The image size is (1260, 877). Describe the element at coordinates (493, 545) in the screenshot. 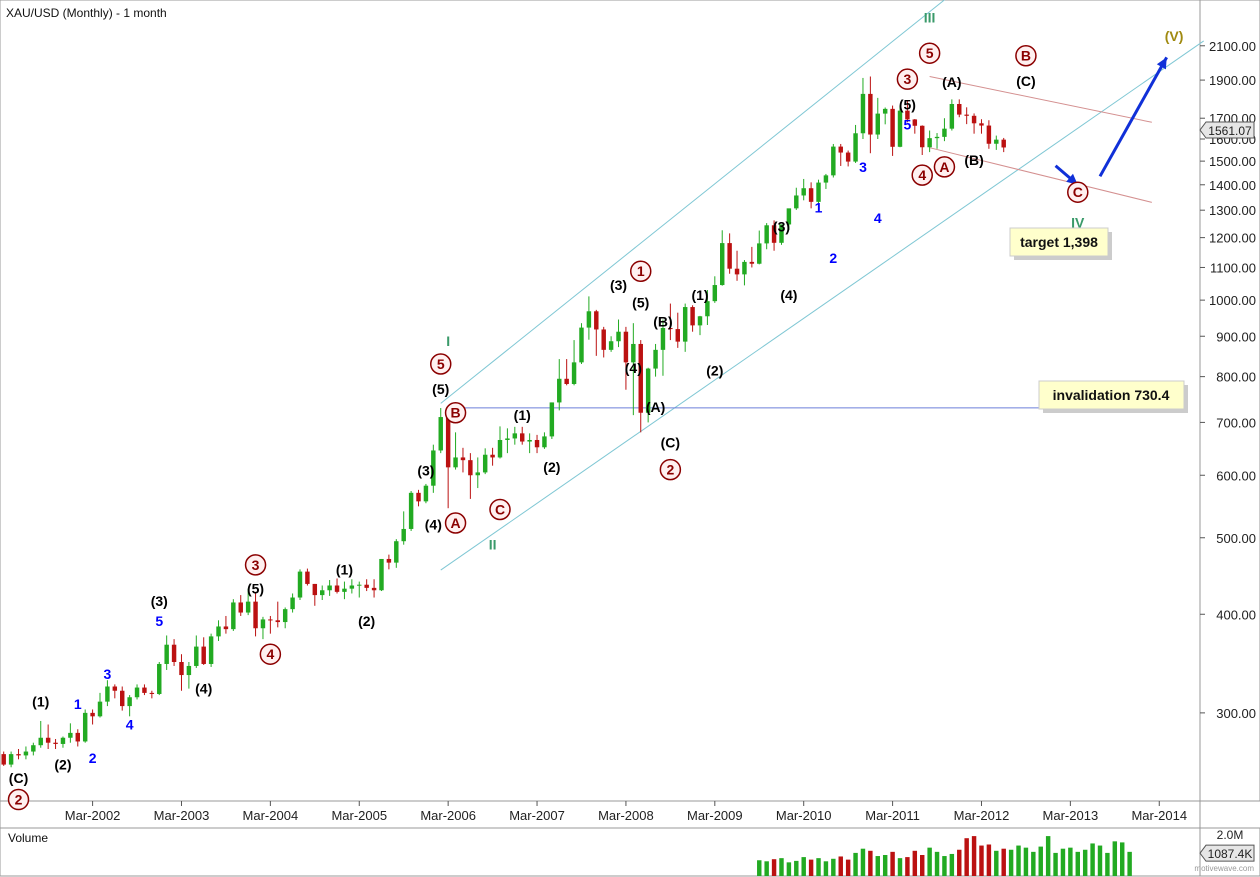

I see `svg-text: II` at that location.